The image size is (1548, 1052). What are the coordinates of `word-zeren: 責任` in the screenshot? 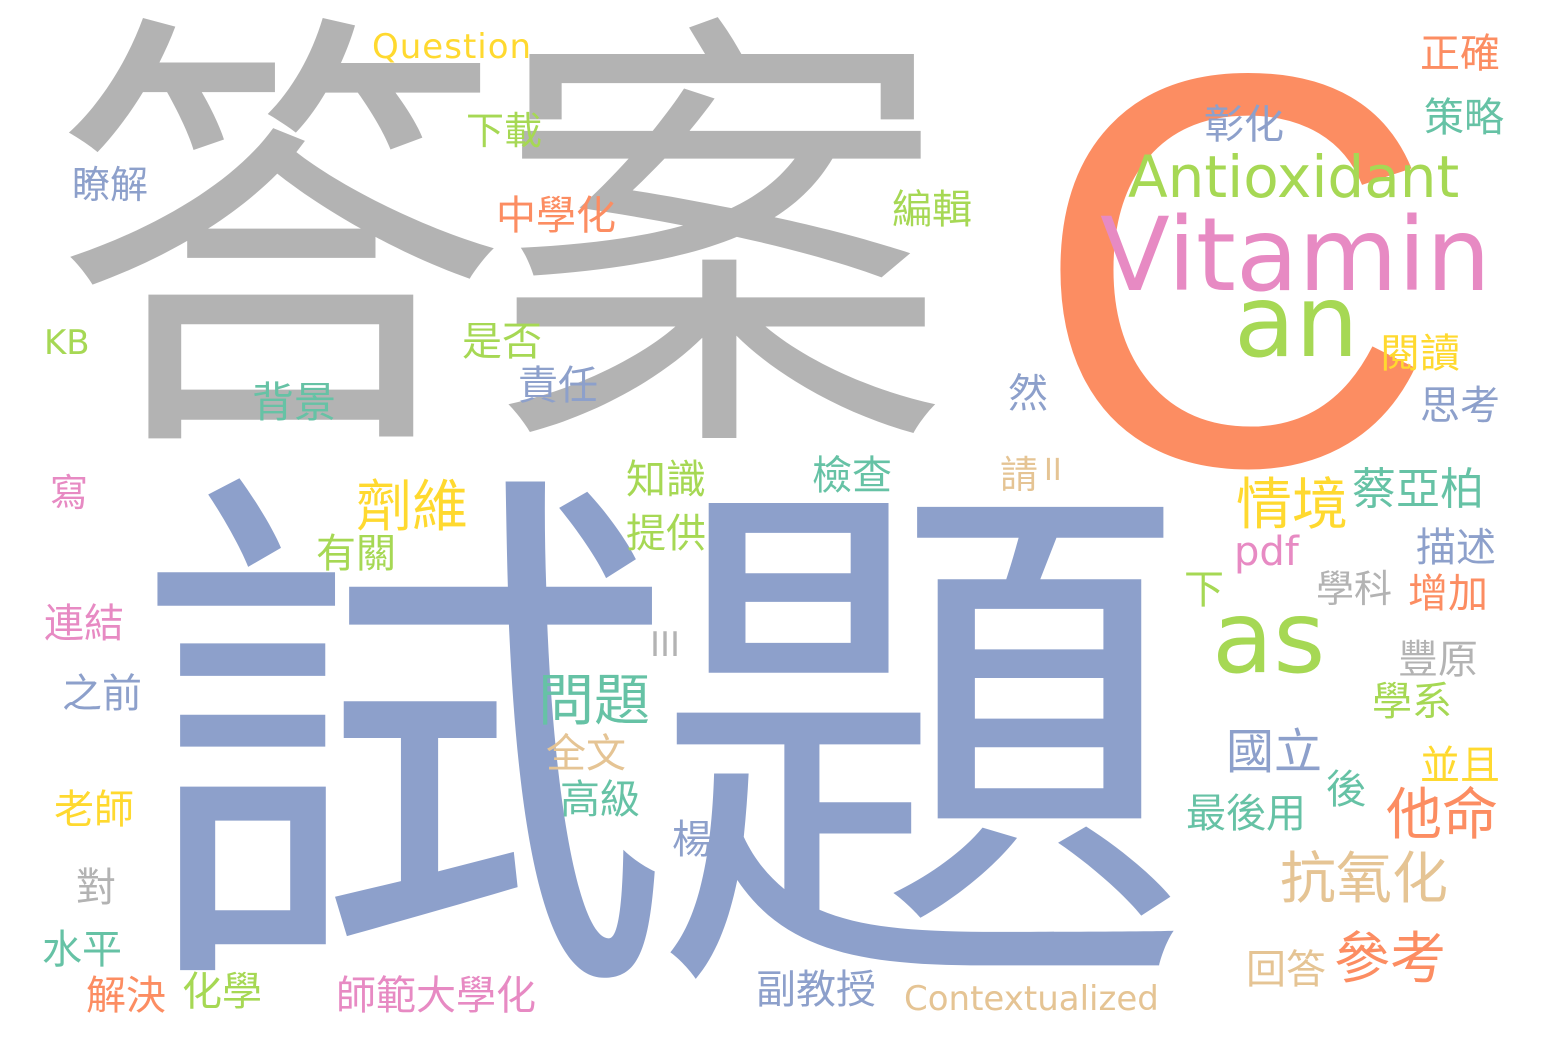 It's located at (558, 386).